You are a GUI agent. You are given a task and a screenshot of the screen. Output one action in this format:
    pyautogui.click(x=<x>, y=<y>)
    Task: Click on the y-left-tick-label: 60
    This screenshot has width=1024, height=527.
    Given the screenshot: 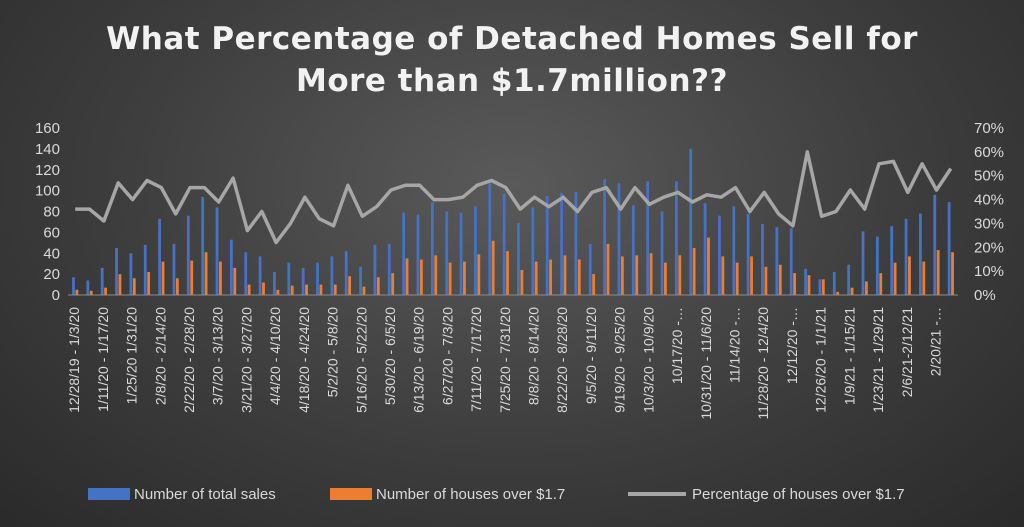 What is the action you would take?
    pyautogui.click(x=51, y=232)
    